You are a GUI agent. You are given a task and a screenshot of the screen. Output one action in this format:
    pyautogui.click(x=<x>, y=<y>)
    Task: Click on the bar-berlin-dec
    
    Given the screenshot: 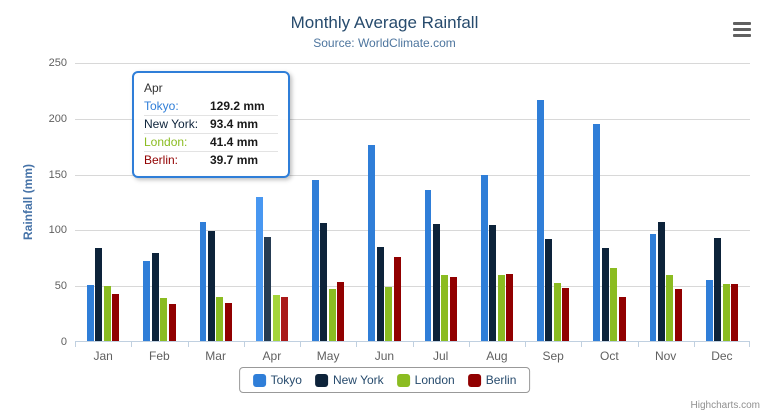 What is the action you would take?
    pyautogui.click(x=734, y=312)
    